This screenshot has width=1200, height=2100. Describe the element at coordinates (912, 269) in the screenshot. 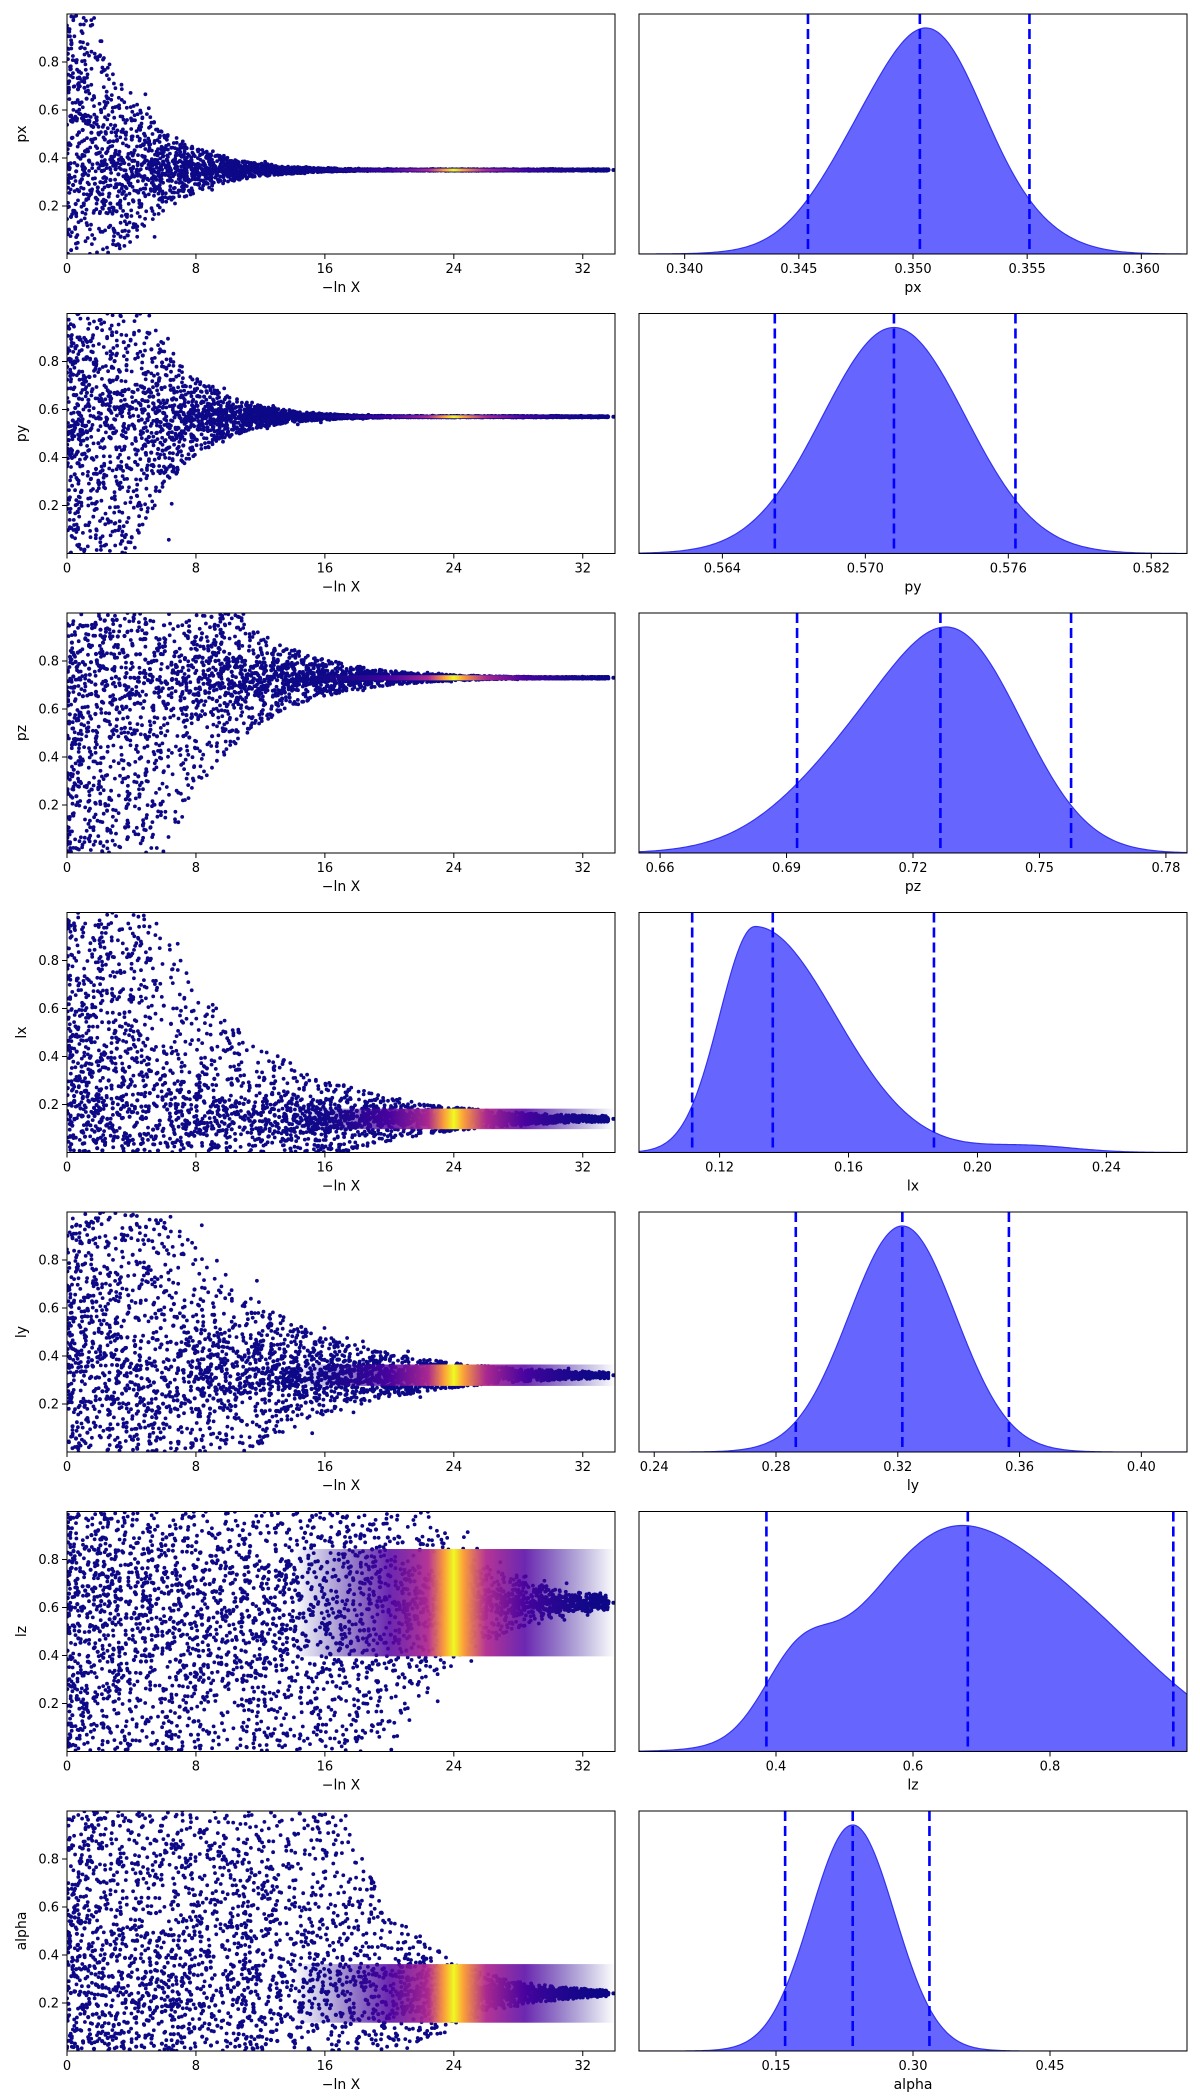

I see `x-tick-label: 0.350` at that location.